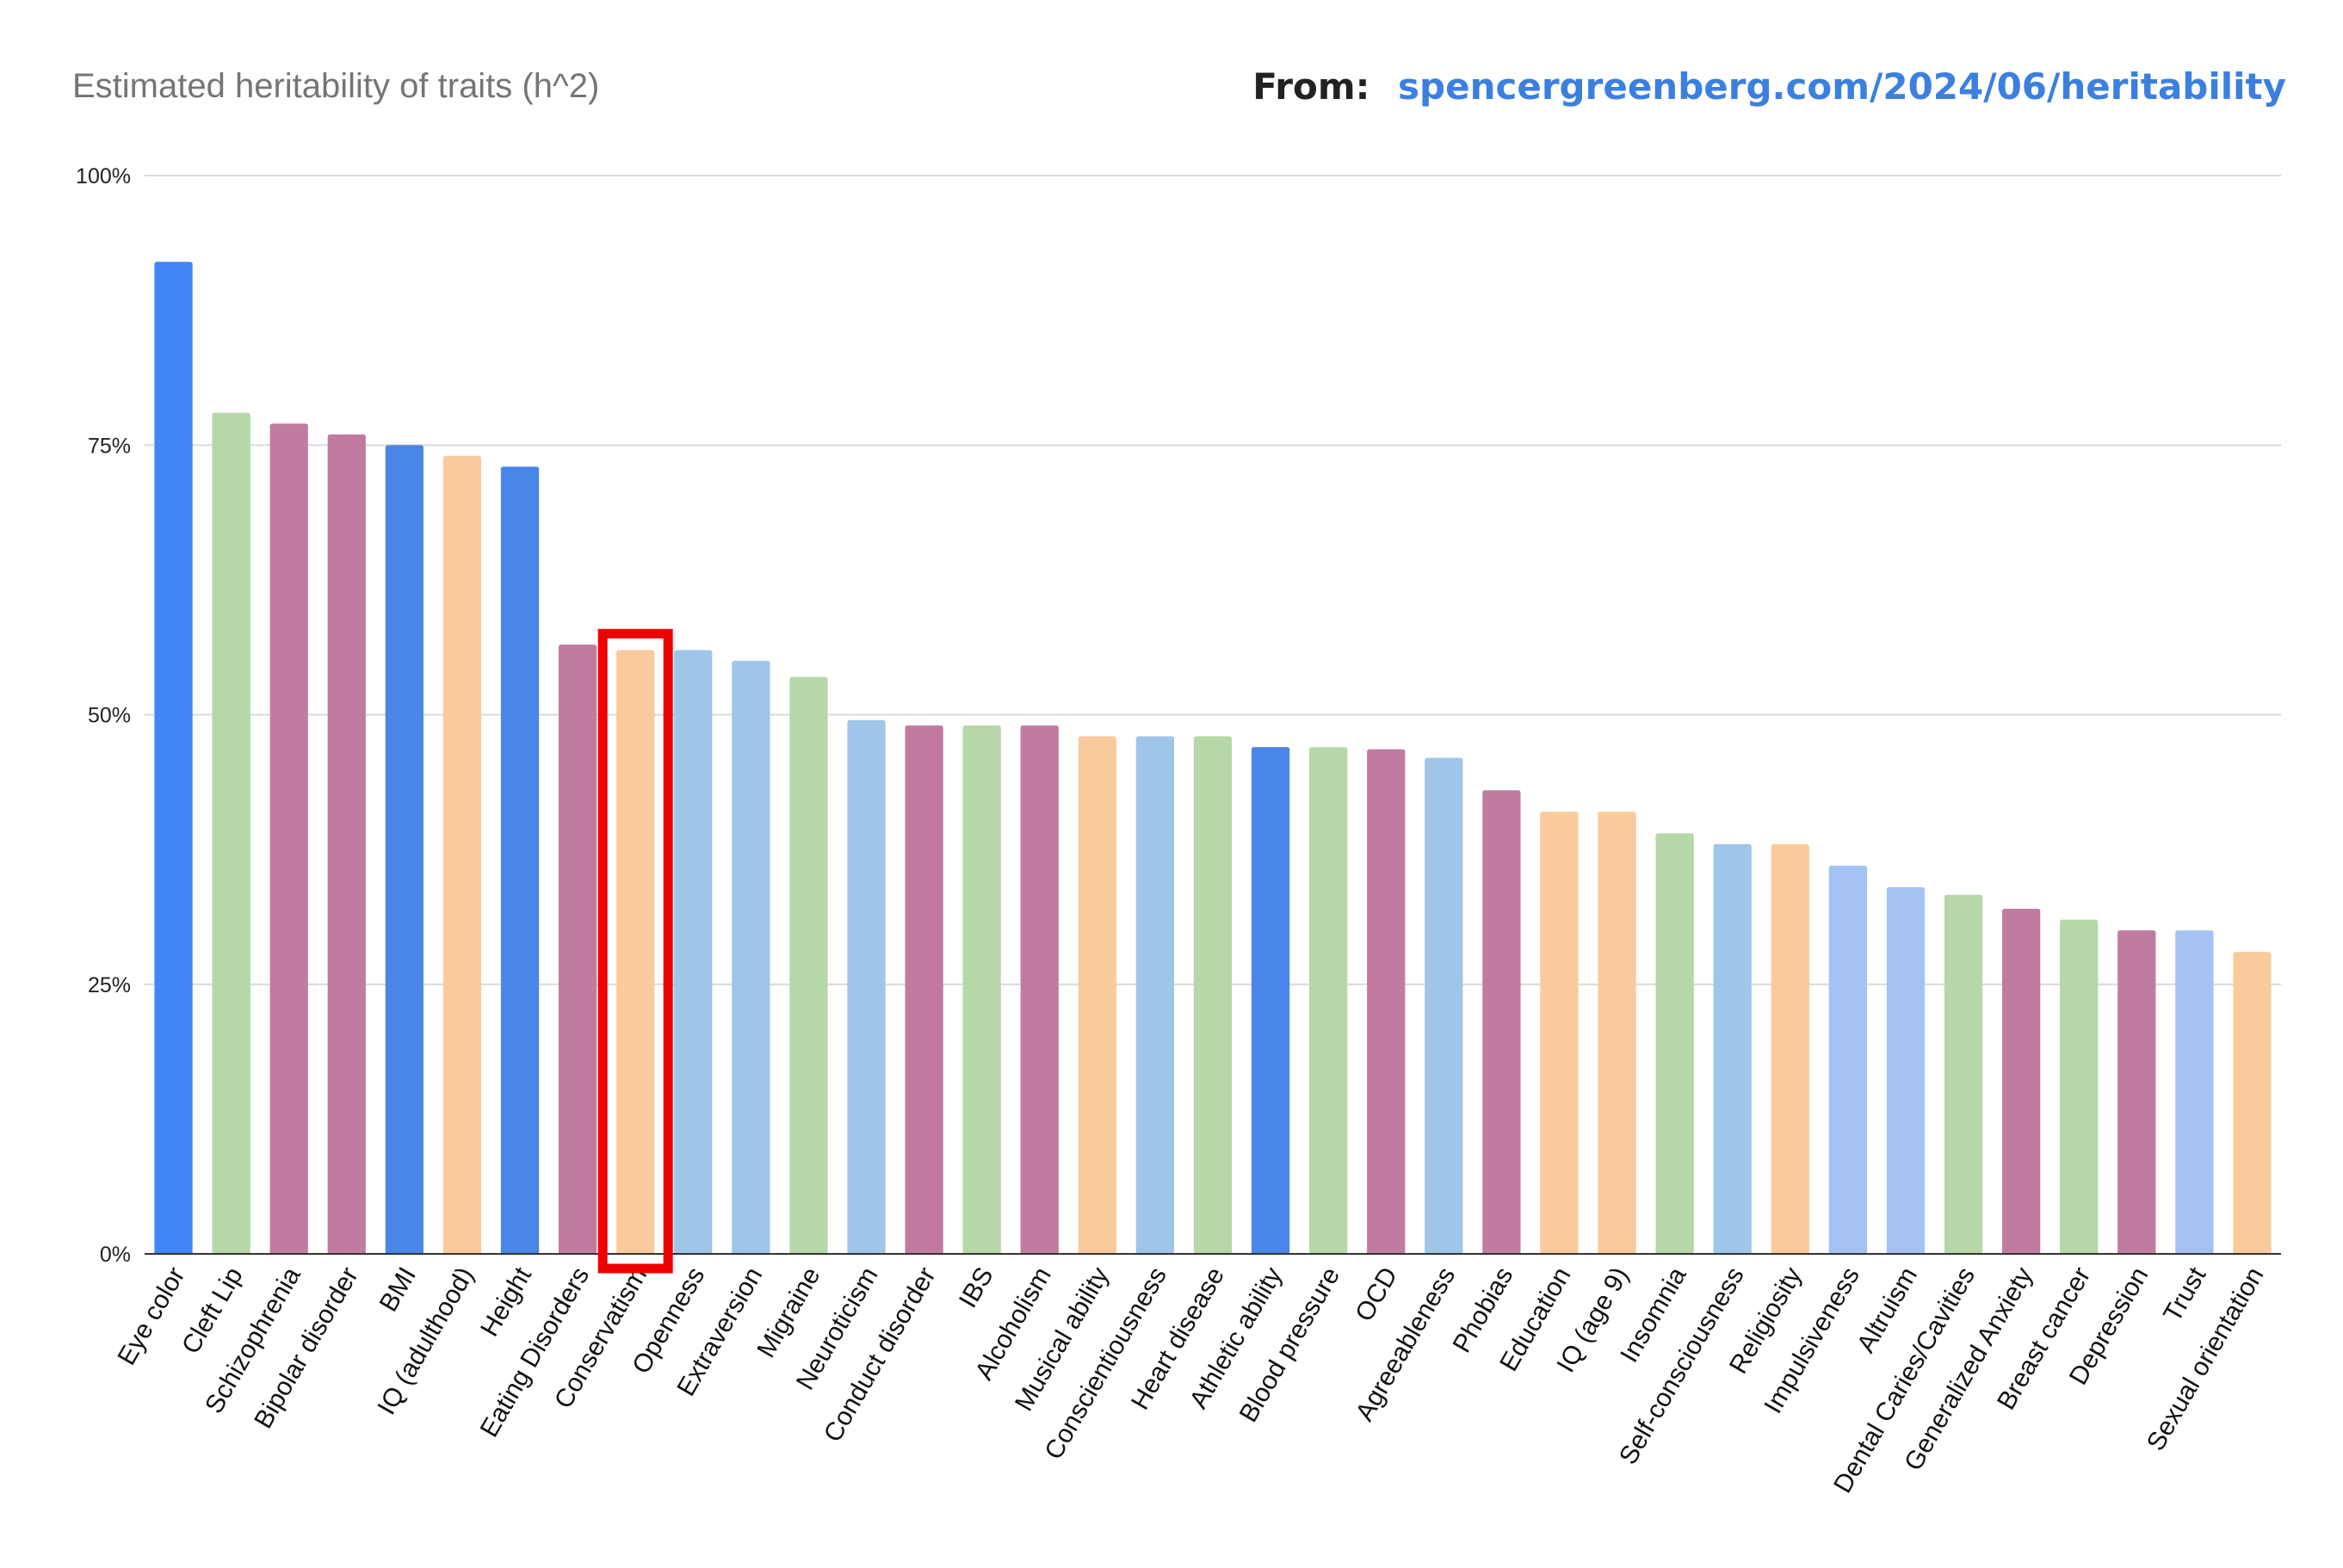  I want to click on y-tick-label: 75%, so click(110, 446).